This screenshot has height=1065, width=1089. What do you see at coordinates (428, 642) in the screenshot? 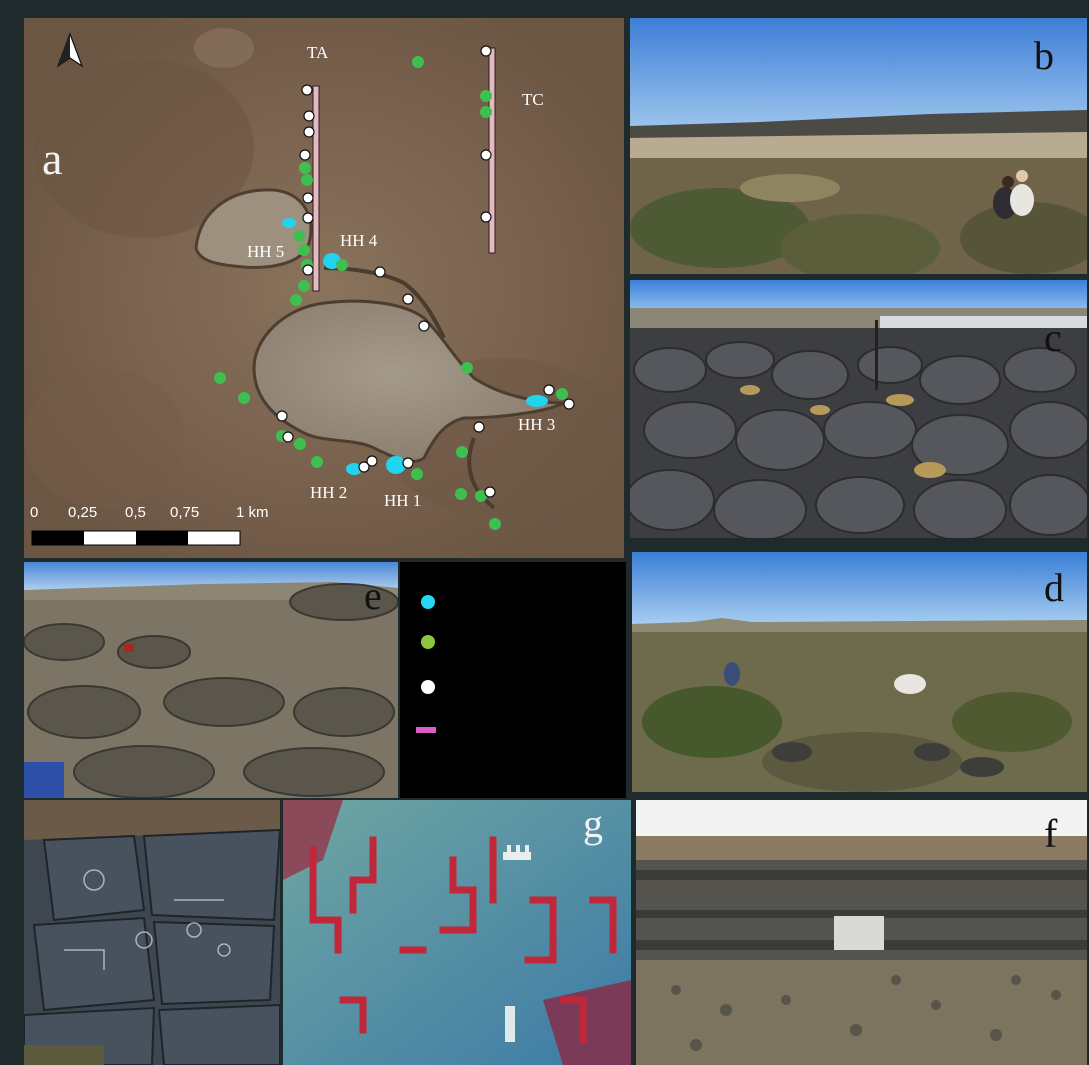
I see `legend-green-dot-icon` at bounding box center [428, 642].